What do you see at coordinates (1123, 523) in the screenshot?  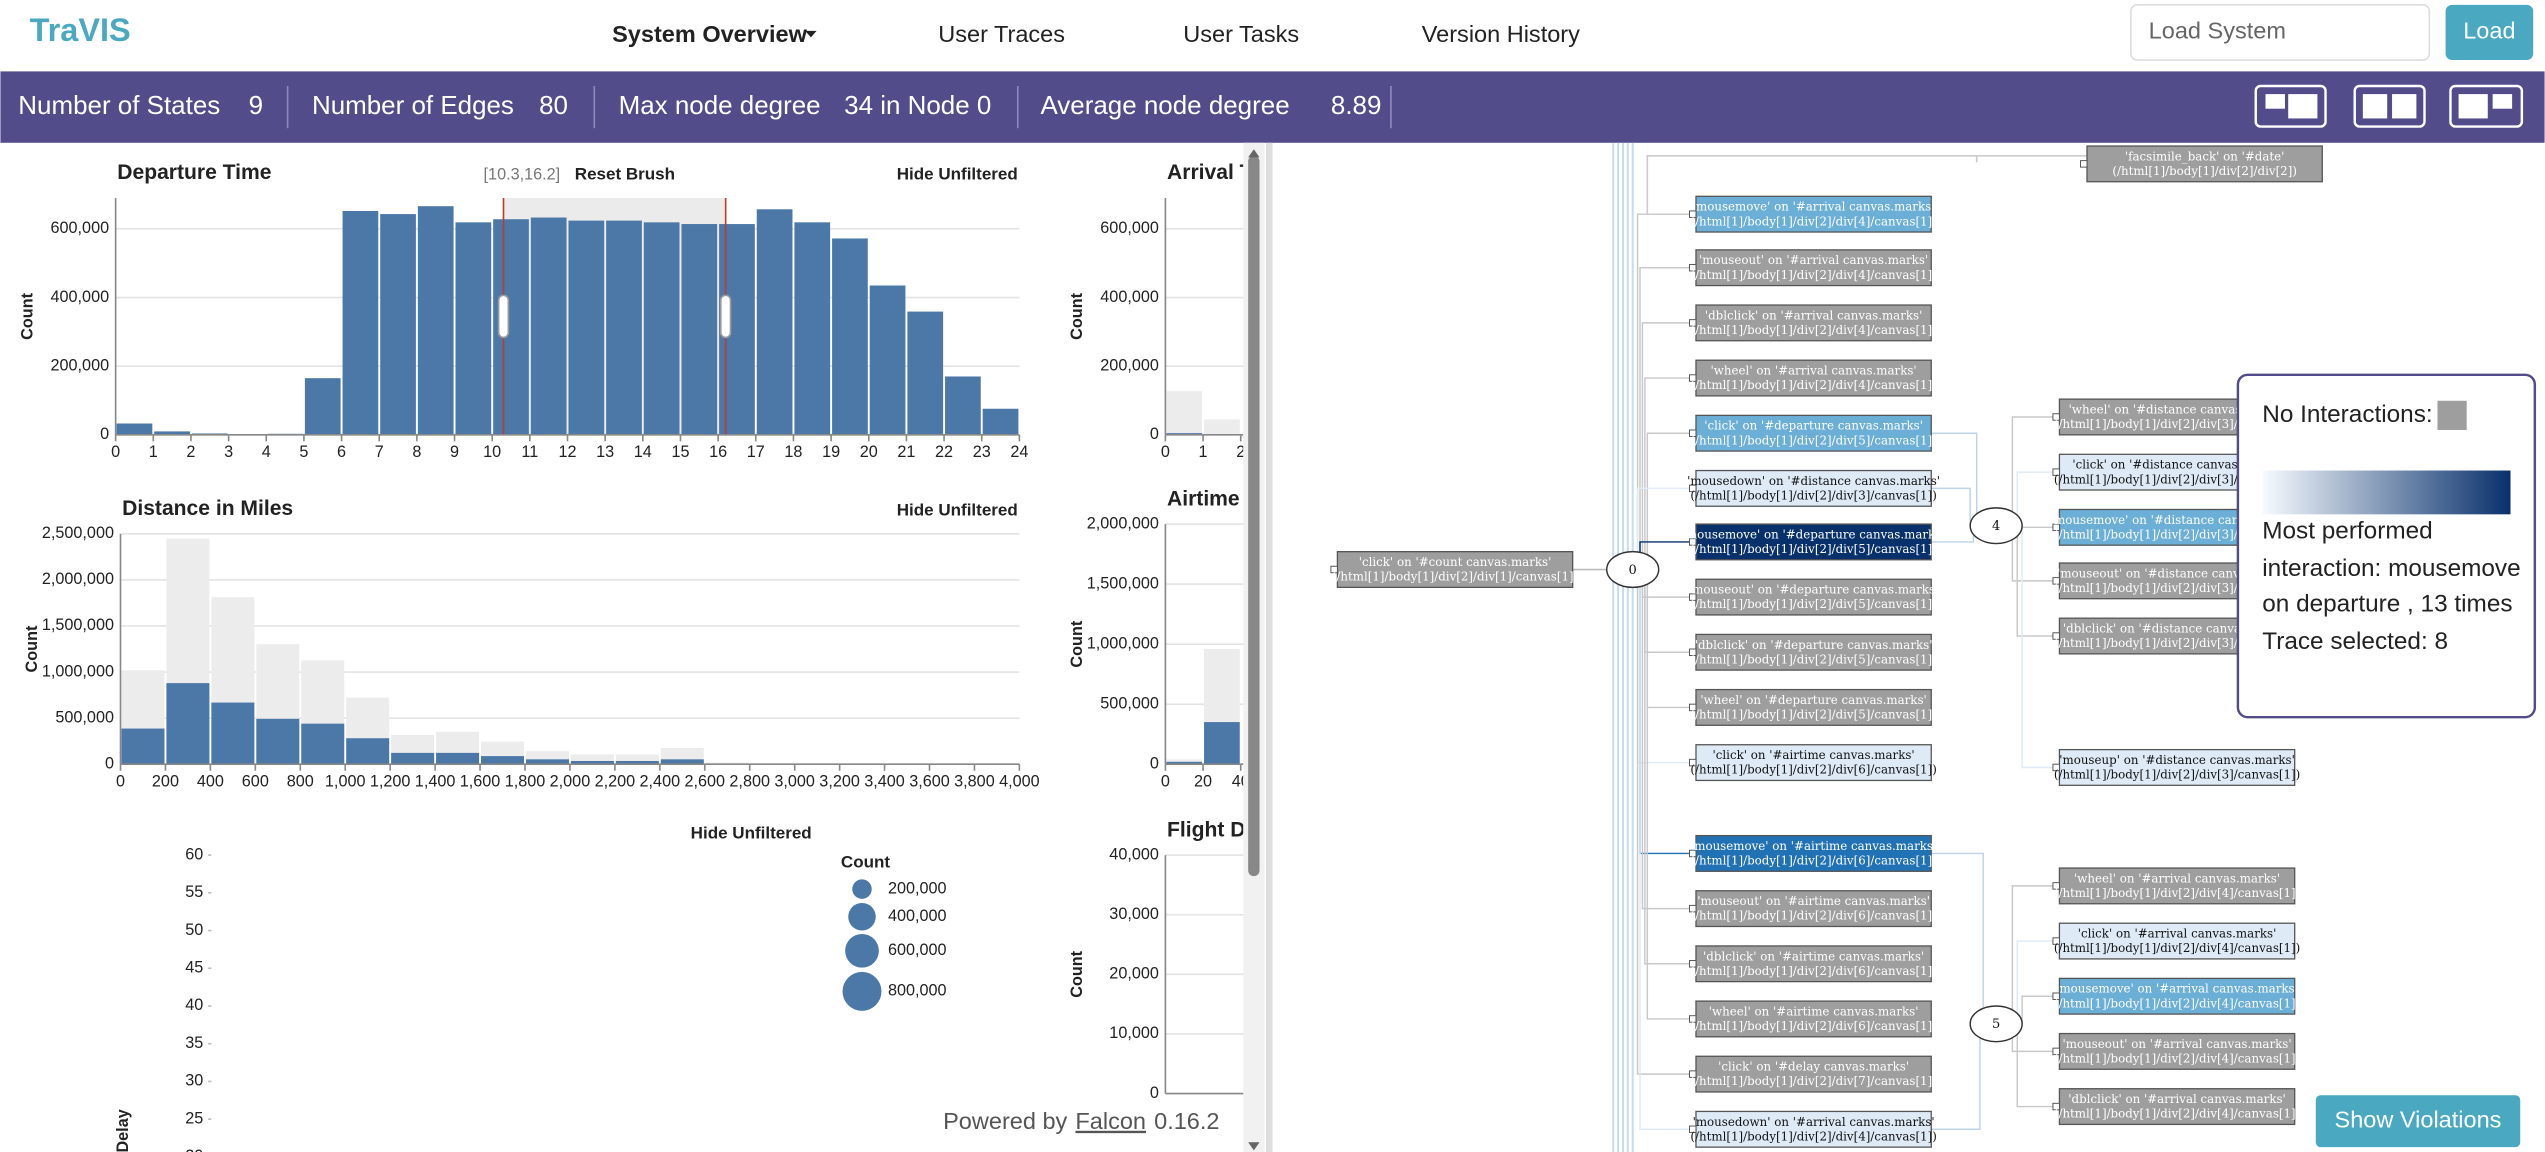 I see `y-tick-label: 2,000,000` at bounding box center [1123, 523].